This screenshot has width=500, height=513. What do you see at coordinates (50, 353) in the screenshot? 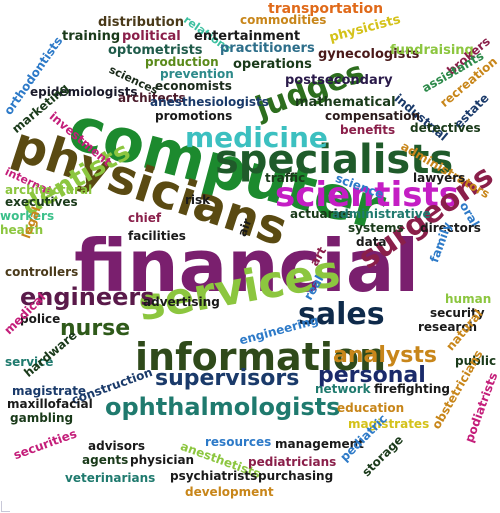
I see `cloud-word-hardware: hardware` at bounding box center [50, 353].